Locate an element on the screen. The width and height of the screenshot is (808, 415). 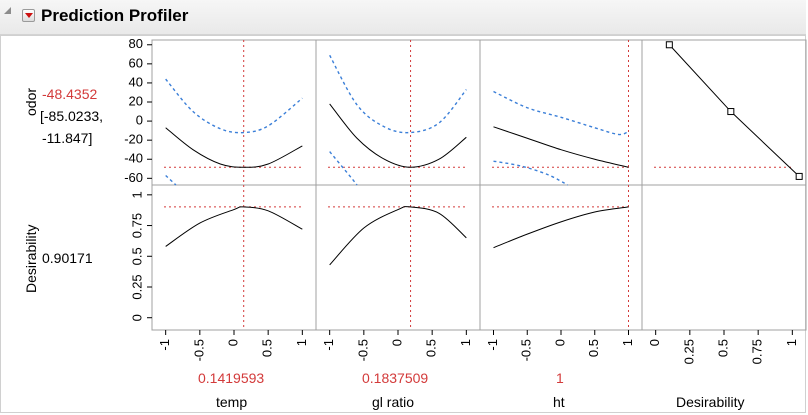
x-tick-label: 0.75 is located at coordinates (757, 351).